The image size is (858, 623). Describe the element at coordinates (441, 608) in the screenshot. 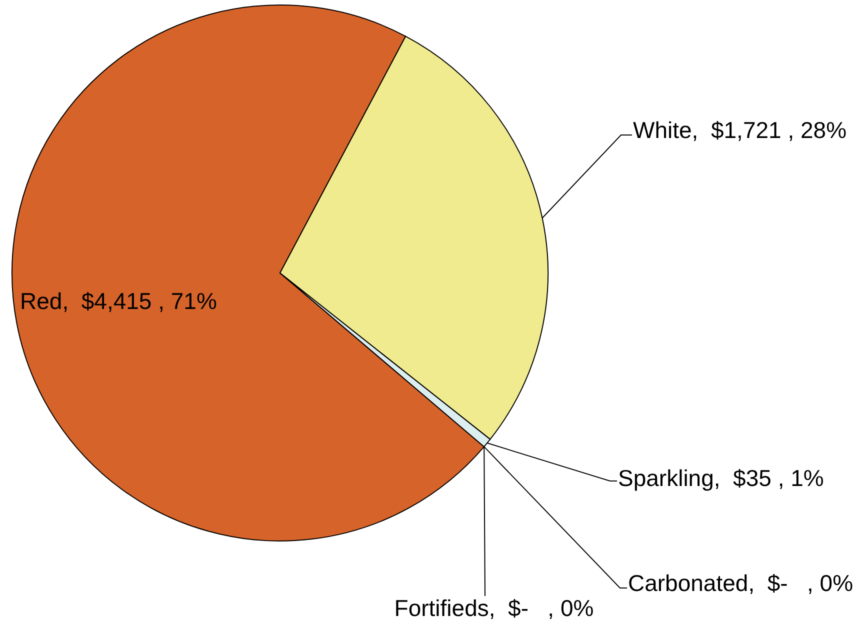

I see `category-label: Fortifieds` at that location.